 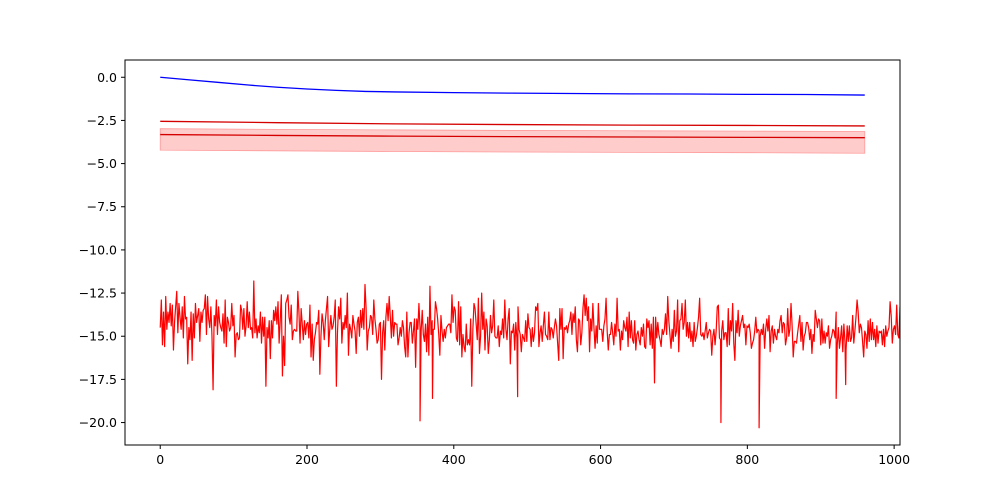 I want to click on y-tick-label: −5.0, so click(x=102, y=163).